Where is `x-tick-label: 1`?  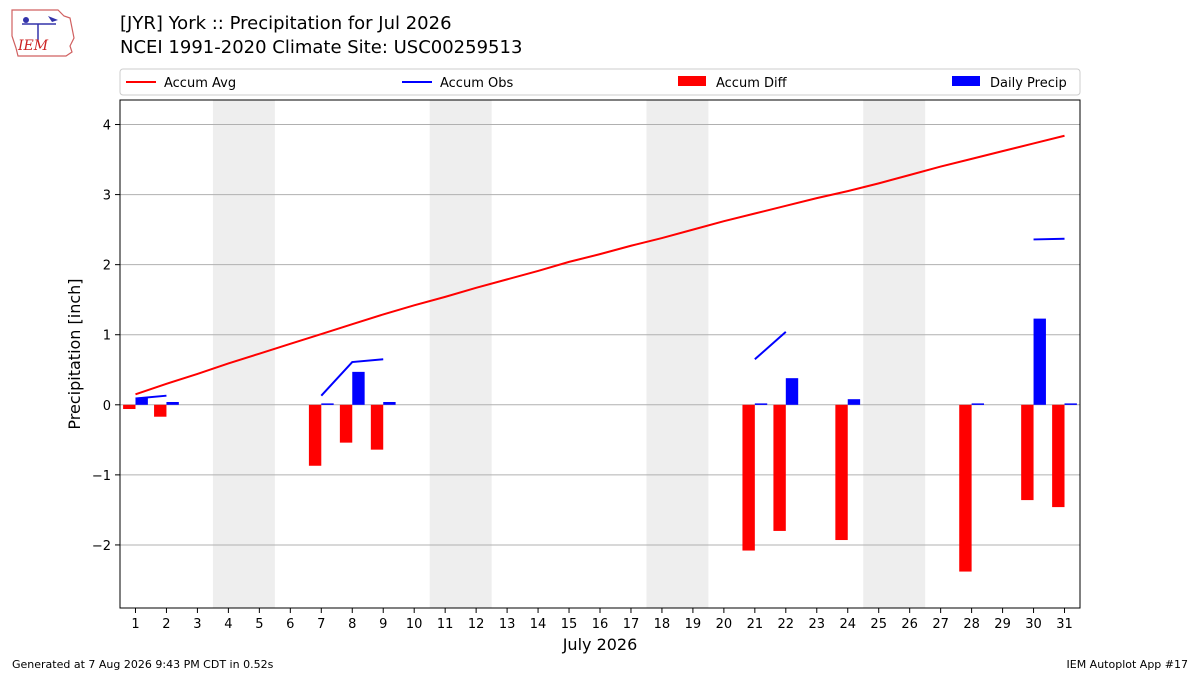 x-tick-label: 1 is located at coordinates (135, 624).